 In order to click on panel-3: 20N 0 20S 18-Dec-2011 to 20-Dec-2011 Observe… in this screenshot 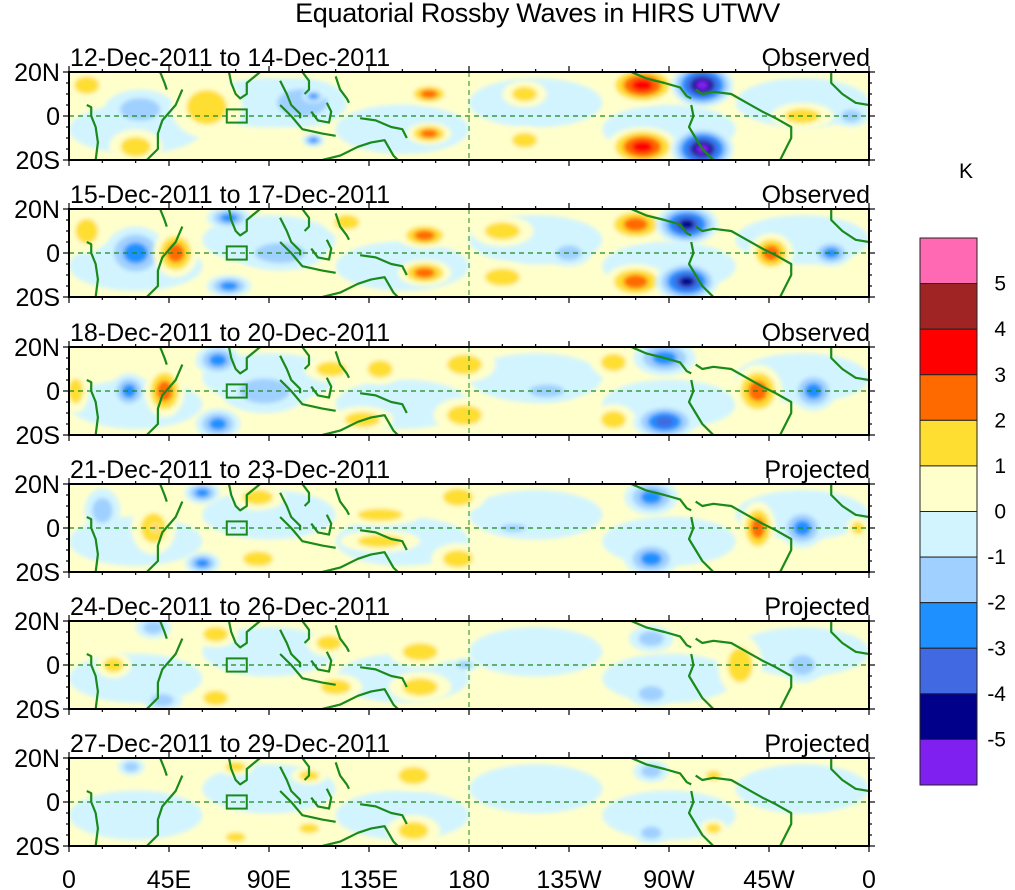, I will do `click(444, 384)`.